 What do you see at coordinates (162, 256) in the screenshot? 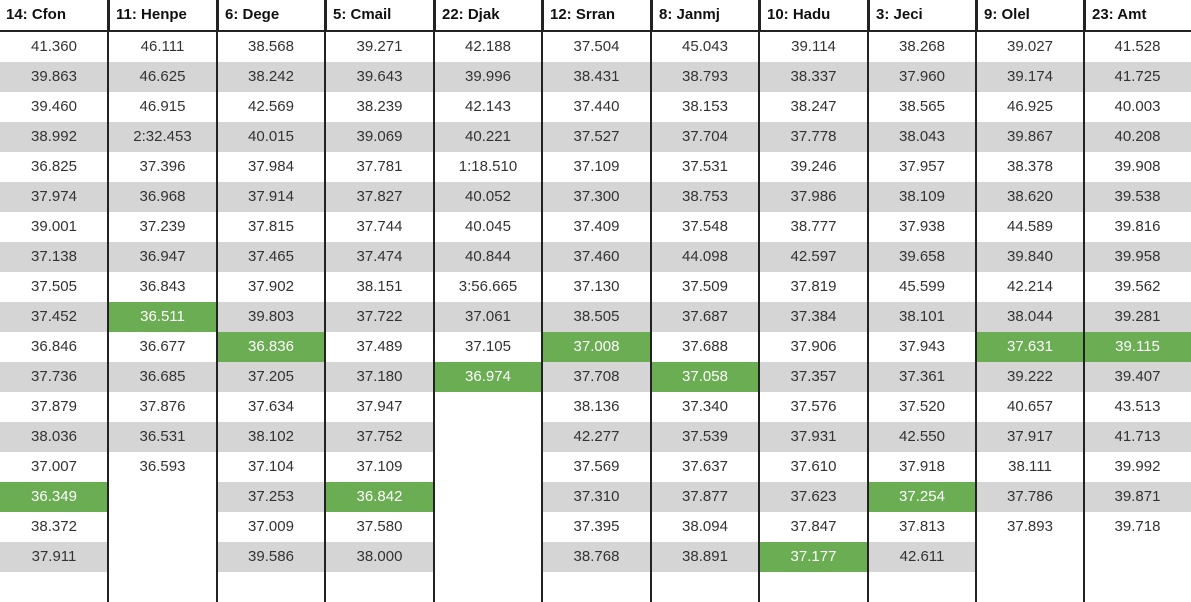
I see `lap-cell: 36.947` at bounding box center [162, 256].